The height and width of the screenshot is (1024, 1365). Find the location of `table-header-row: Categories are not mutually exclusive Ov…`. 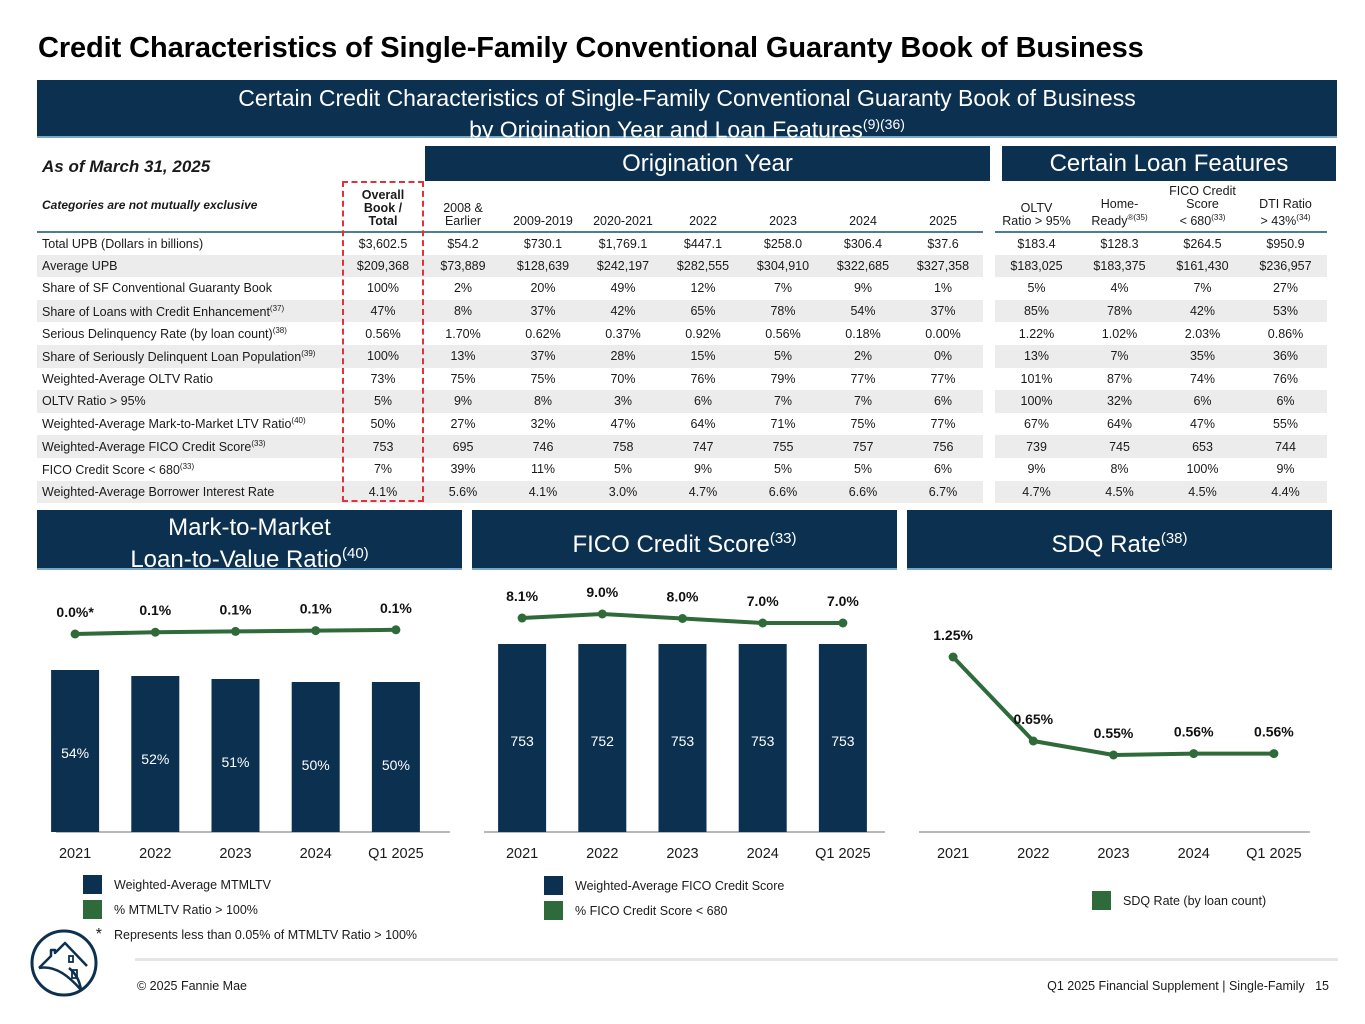

table-header-row: Categories are not mutually exclusive Ov… is located at coordinates (682, 207).